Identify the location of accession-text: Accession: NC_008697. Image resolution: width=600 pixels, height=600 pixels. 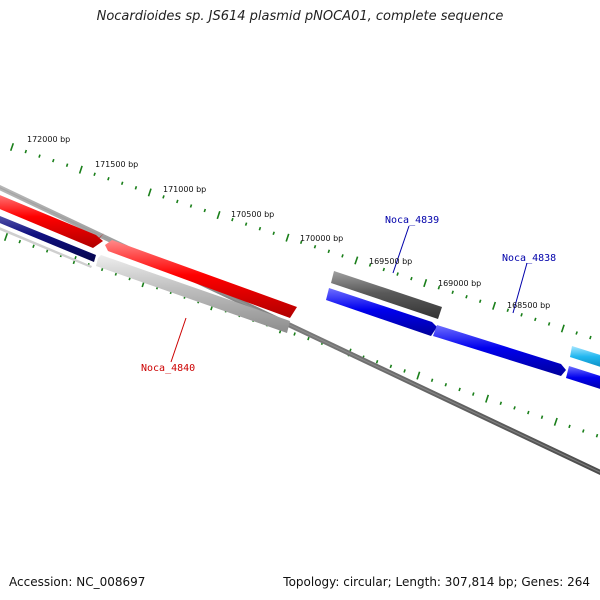
(77, 582).